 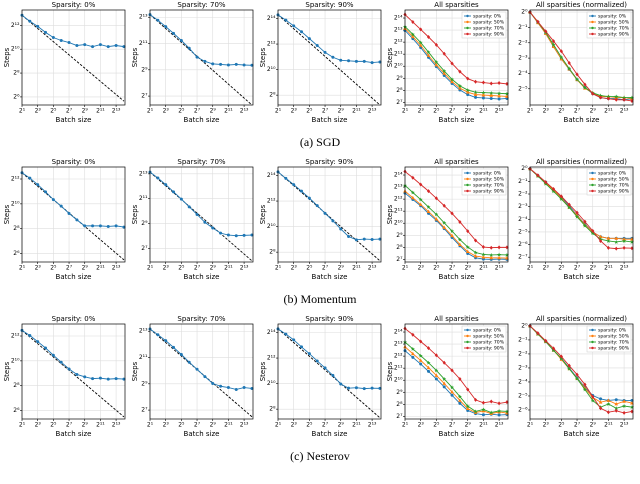 What do you see at coordinates (523, 42) in the screenshot?
I see `y-tick-label: 2⁻²` at bounding box center [523, 42].